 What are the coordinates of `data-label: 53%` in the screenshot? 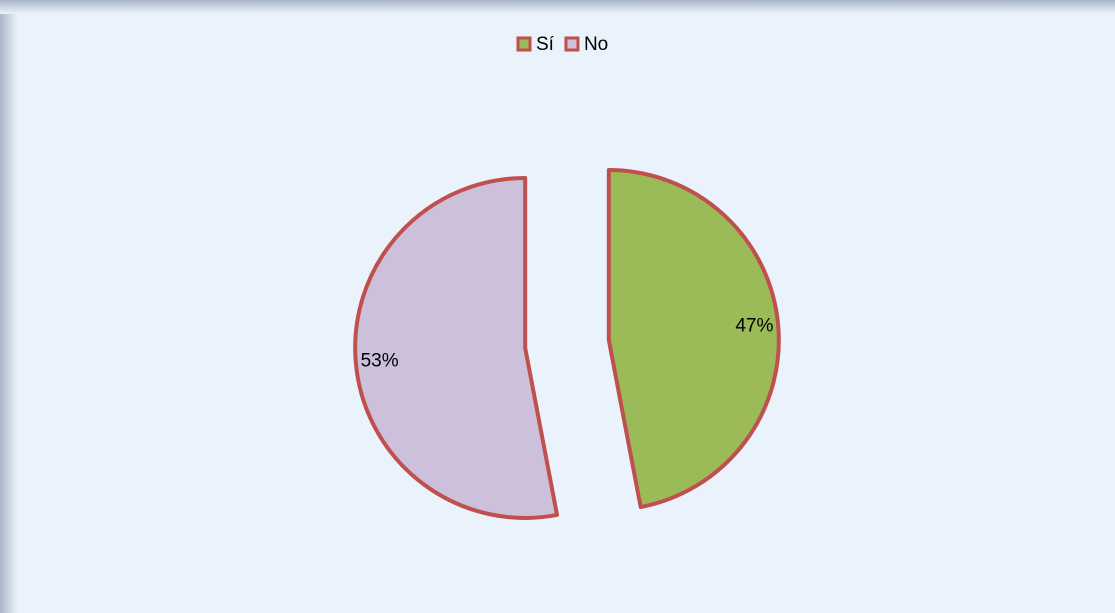 It's located at (380, 361).